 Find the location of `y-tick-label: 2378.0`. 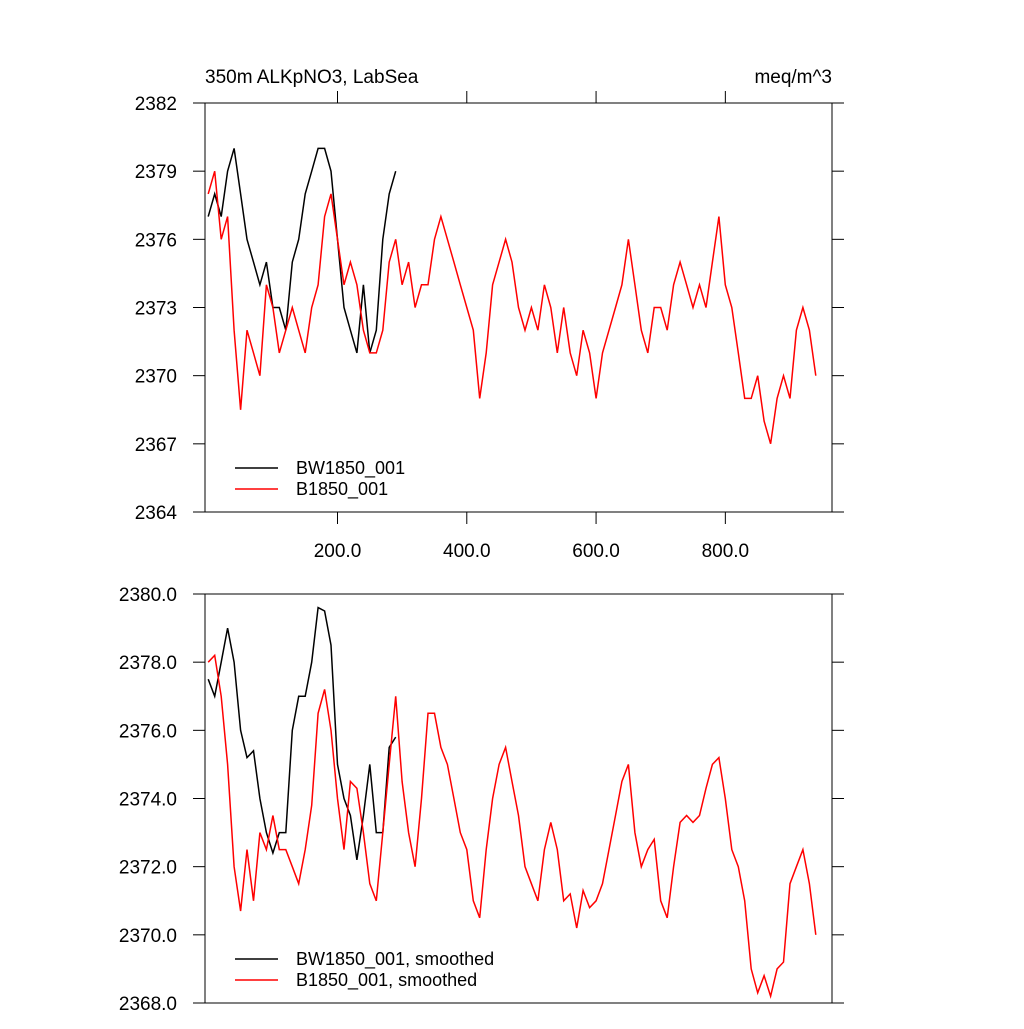

y-tick-label: 2378.0 is located at coordinates (148, 663).